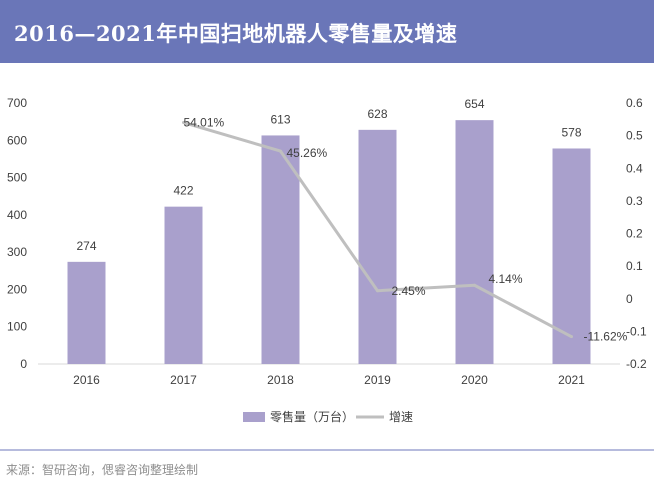  Describe the element at coordinates (506, 279) in the screenshot. I see `line-value-label: 4.14%` at that location.